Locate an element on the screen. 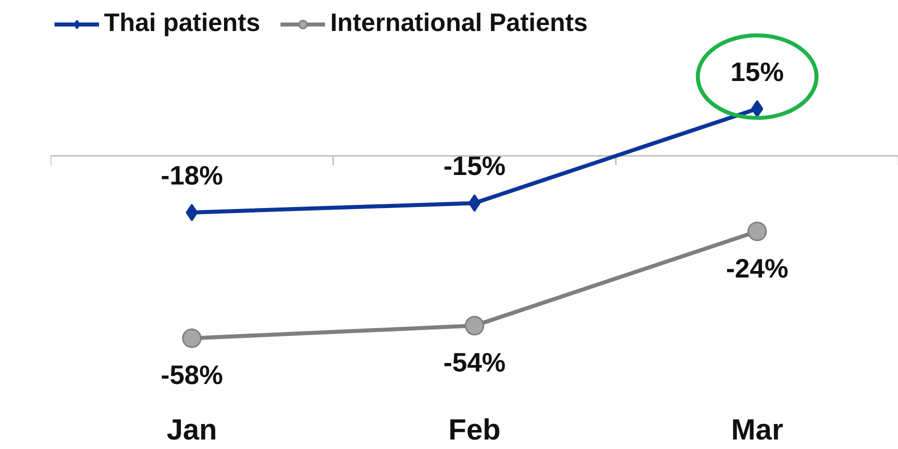 This screenshot has width=898, height=449. x-tick-label: Jan is located at coordinates (192, 430).